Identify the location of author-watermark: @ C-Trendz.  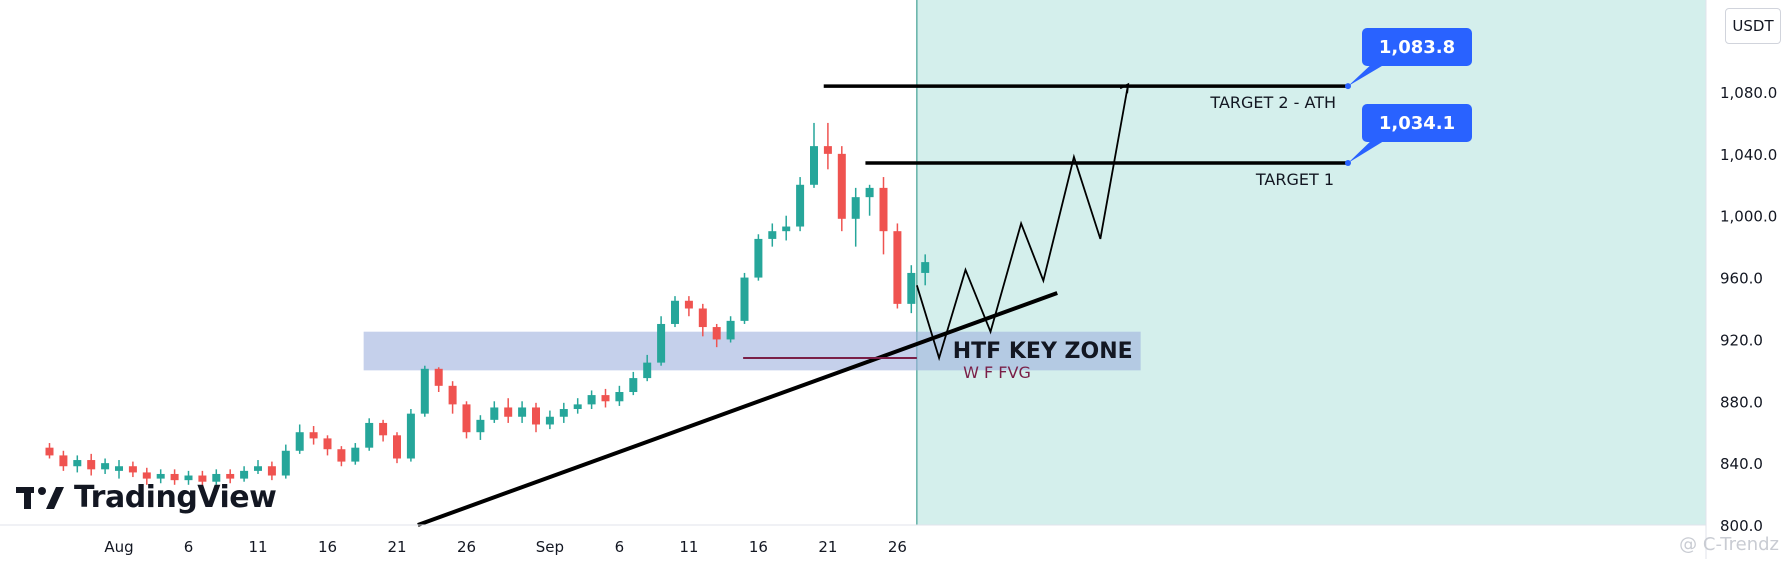
(1729, 544).